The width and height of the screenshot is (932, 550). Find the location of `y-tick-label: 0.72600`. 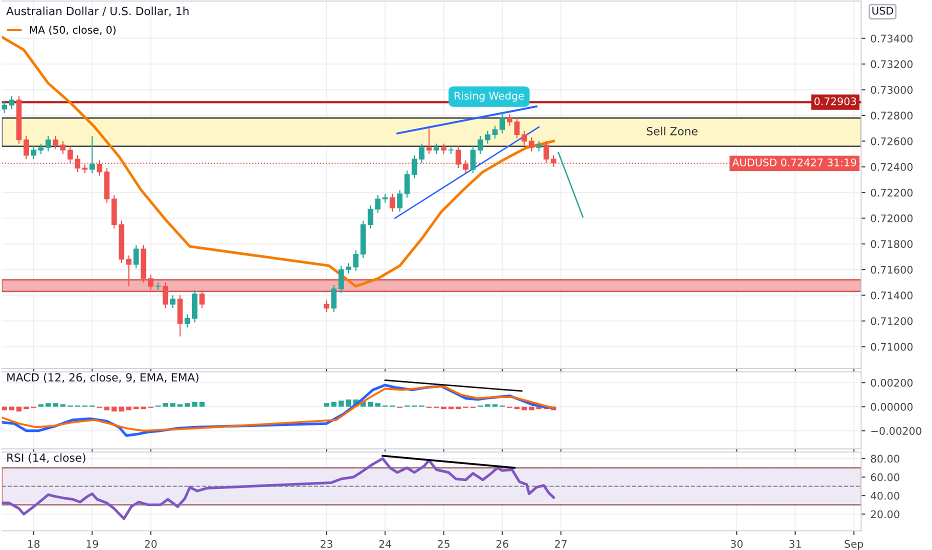

y-tick-label: 0.72600 is located at coordinates (891, 141).